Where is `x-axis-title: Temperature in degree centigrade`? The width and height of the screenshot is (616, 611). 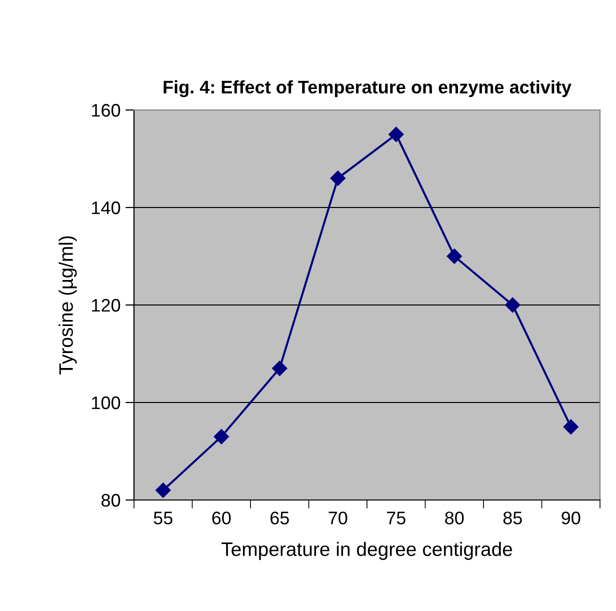 x-axis-title: Temperature in degree centigrade is located at coordinates (367, 551).